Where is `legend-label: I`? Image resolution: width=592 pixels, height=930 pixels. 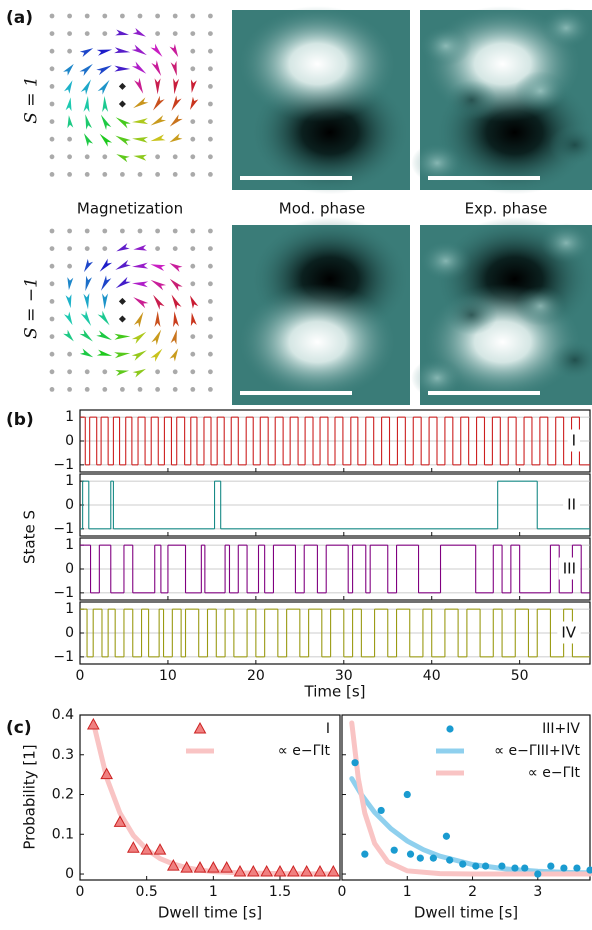 legend-label: I is located at coordinates (328, 729).